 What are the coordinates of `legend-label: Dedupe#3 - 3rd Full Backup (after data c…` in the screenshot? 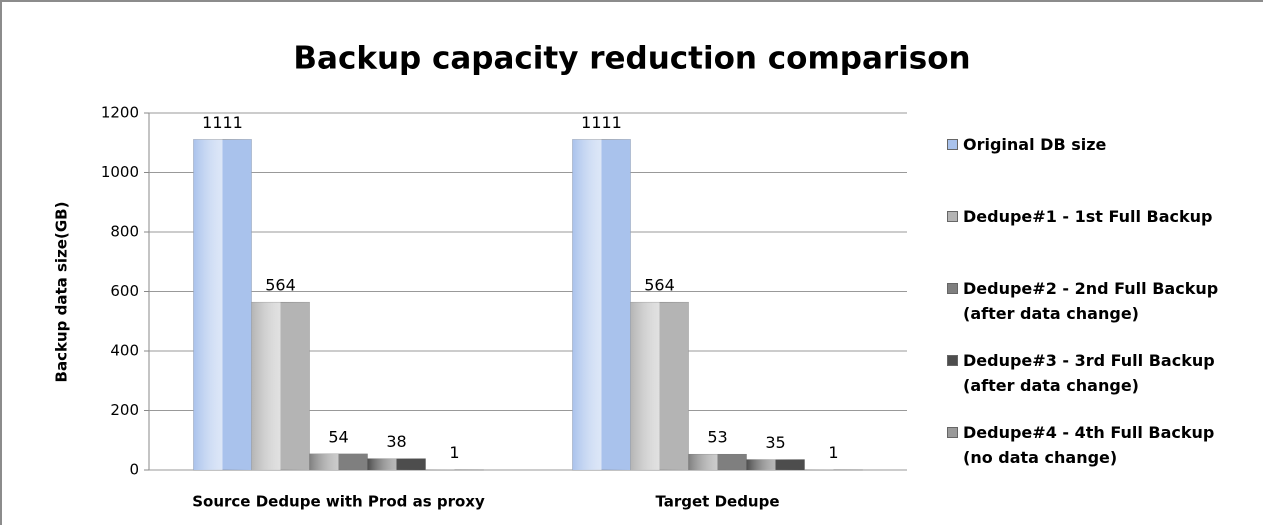 It's located at (1089, 373).